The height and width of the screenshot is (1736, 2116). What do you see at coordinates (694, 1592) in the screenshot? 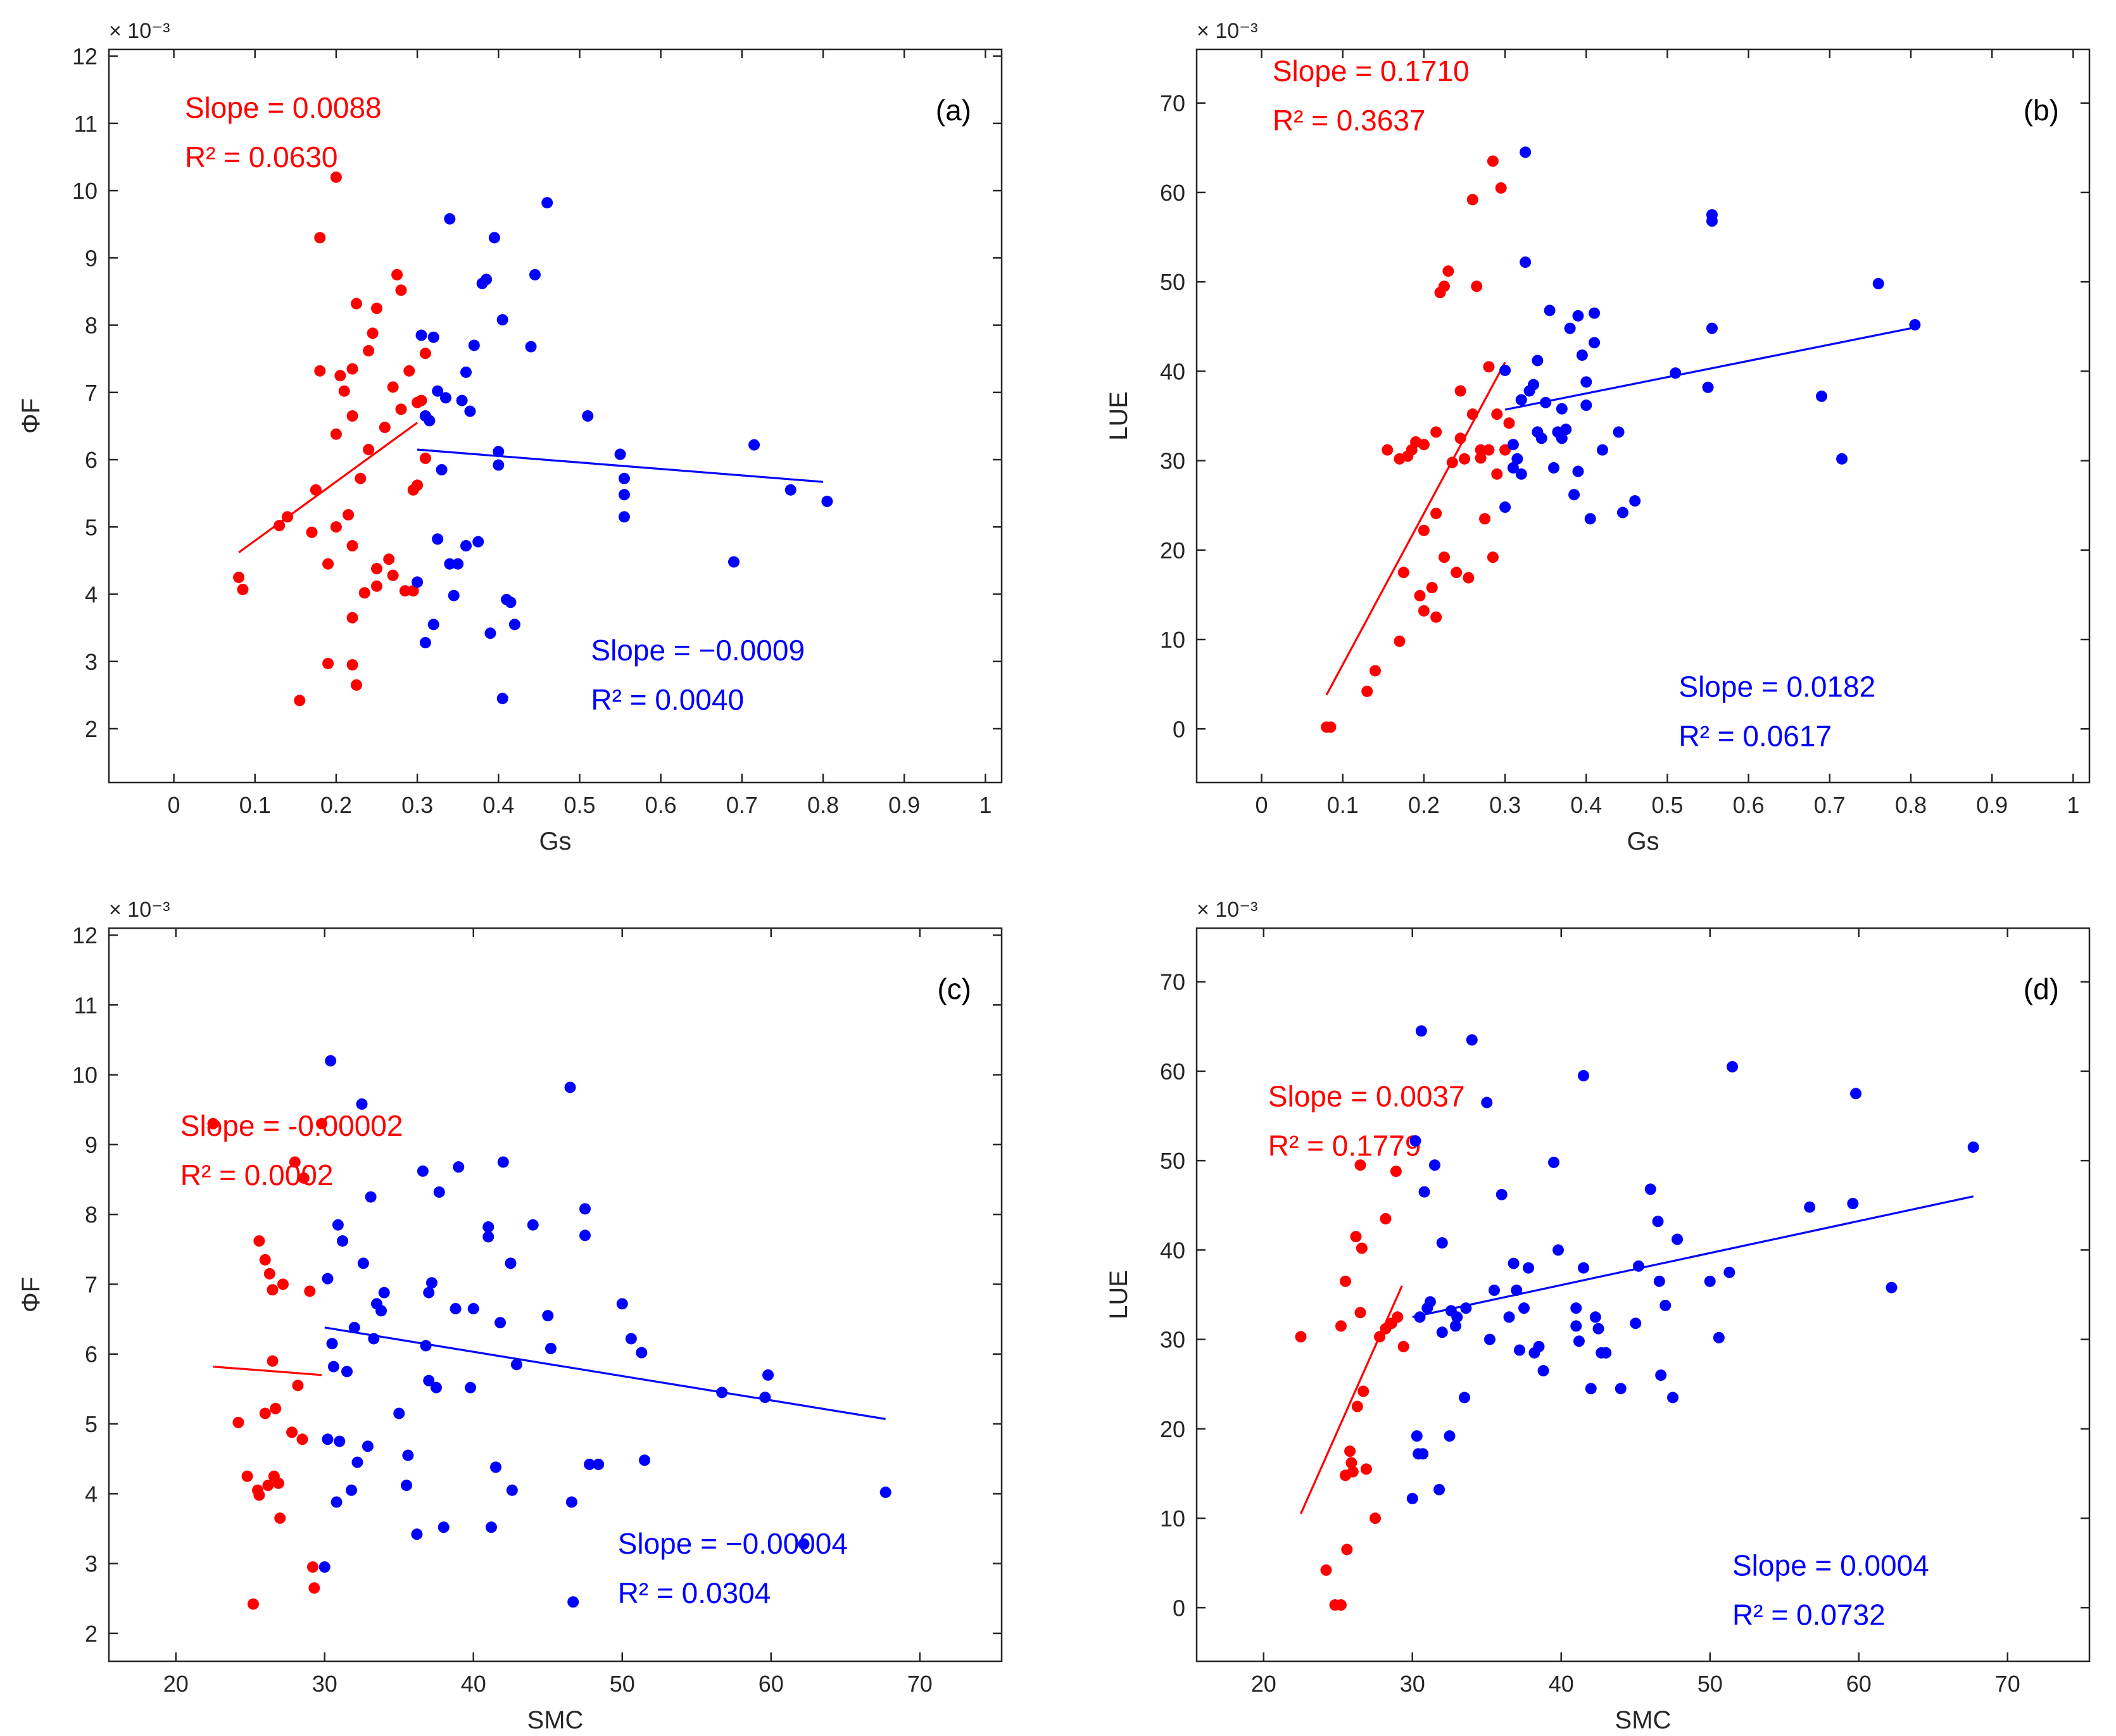
I see `r-squared-label: R² = 0.0304` at bounding box center [694, 1592].